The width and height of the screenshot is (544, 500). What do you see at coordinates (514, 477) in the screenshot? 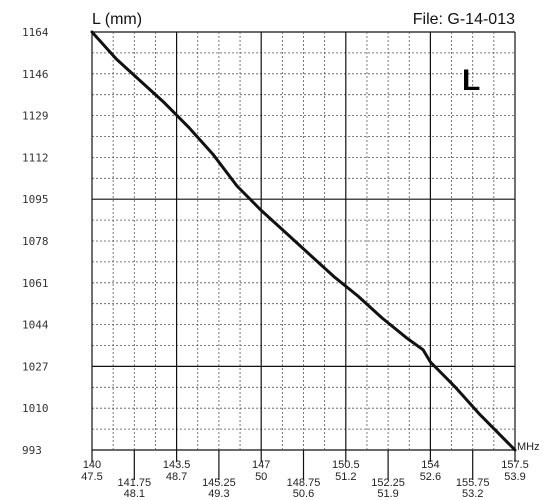
I see `x-tick-label-secondary: 53.9` at bounding box center [514, 477].